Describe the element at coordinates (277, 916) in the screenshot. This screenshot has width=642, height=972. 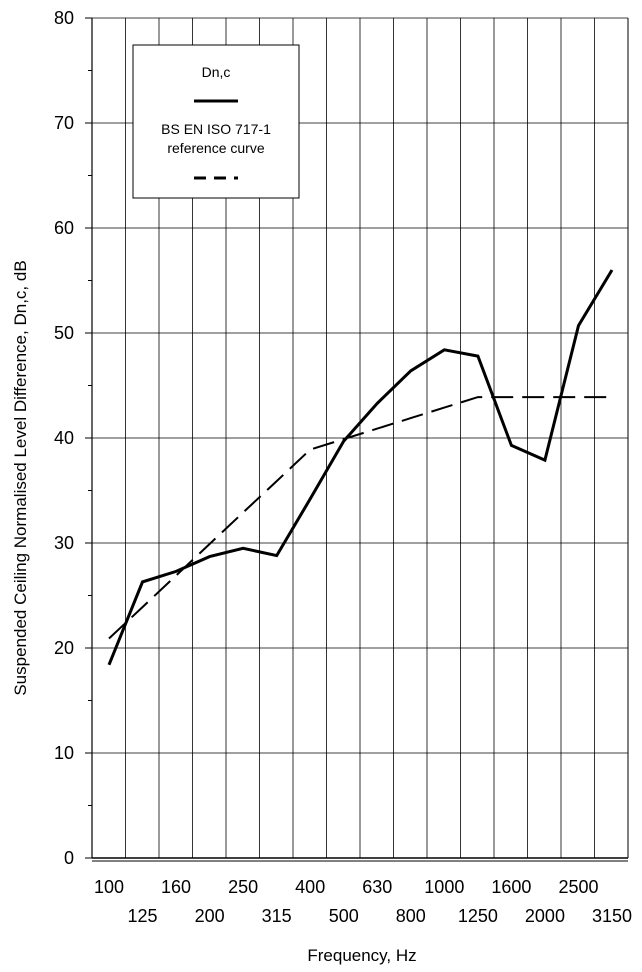
I see `x-tick-label: 315` at that location.